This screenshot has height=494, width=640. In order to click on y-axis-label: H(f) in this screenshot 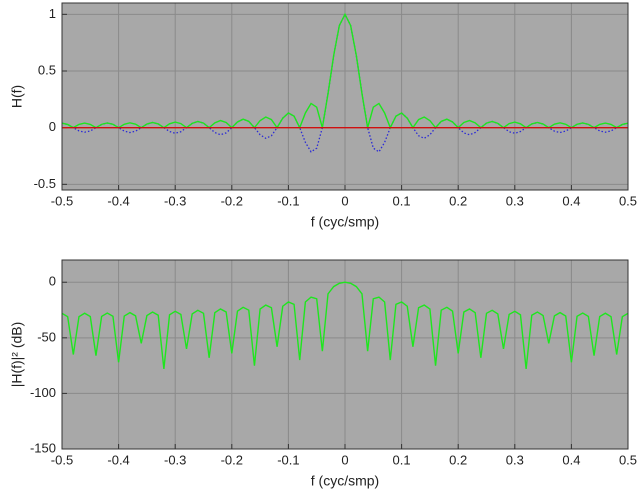, I will do `click(17, 96)`.